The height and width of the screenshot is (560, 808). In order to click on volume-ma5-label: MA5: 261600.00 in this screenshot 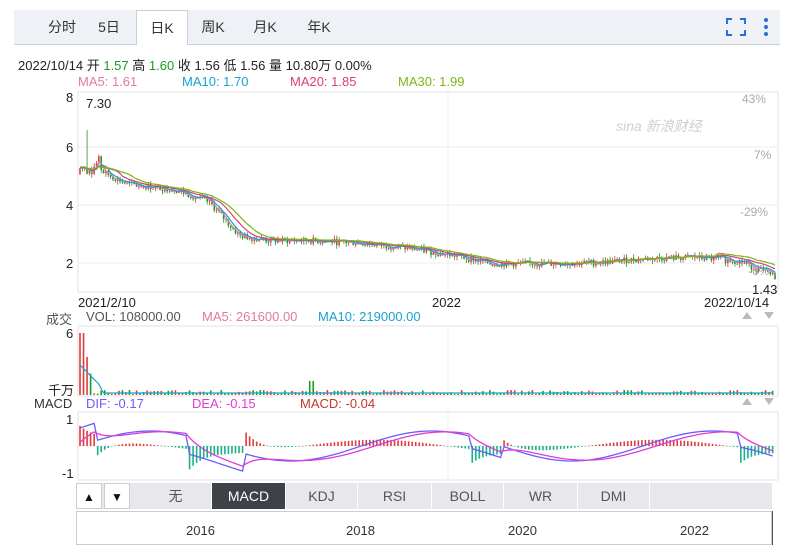, I will do `click(250, 316)`.